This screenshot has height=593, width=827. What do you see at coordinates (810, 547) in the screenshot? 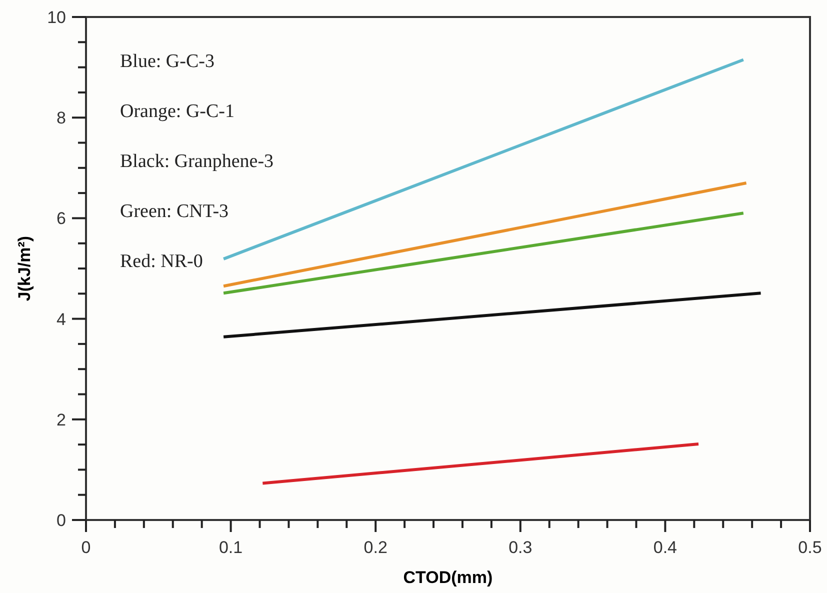
I see `x-tick-label: 0.5` at bounding box center [810, 547].